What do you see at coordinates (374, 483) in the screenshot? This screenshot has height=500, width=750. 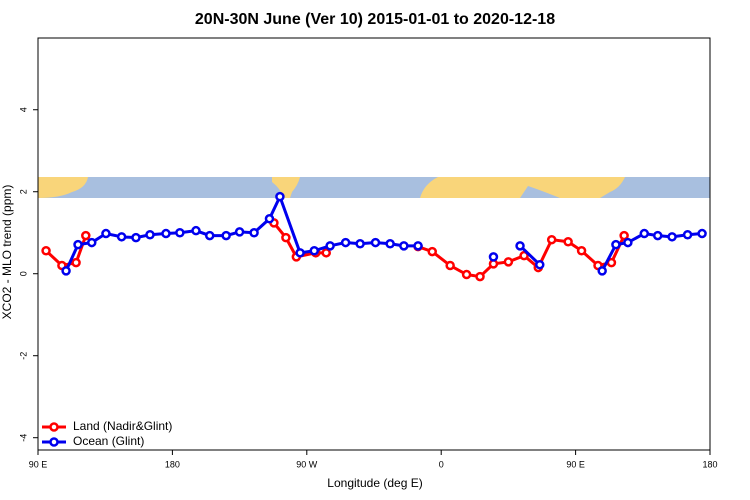 I see `x-axis-label: Longitude (deg E)` at bounding box center [374, 483].